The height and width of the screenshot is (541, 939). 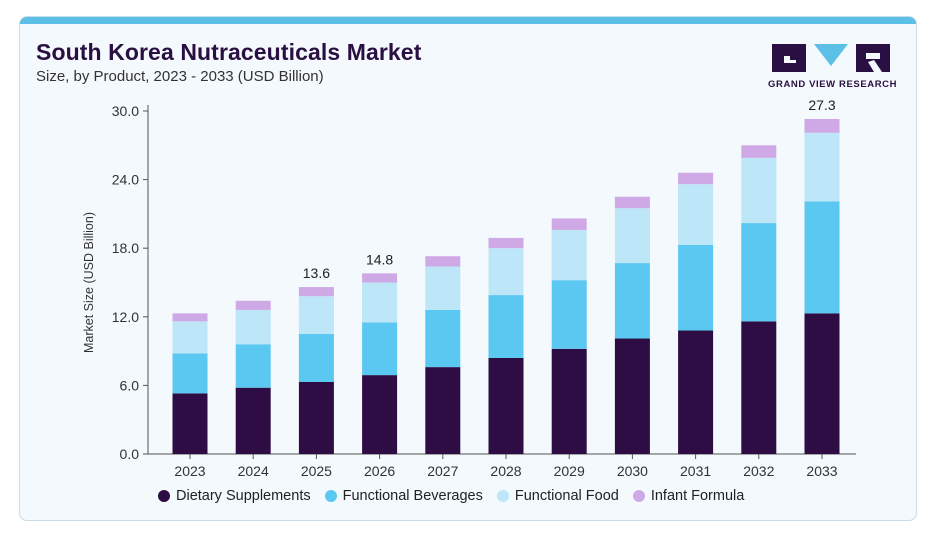 I want to click on bar-functional-food-2030, so click(x=632, y=236).